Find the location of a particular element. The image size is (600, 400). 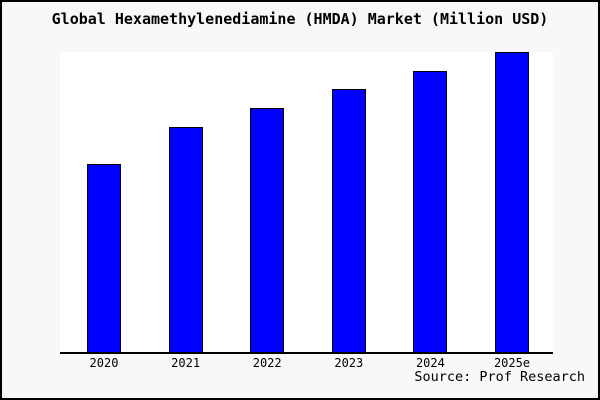

x-tick-label-2022: 2022 is located at coordinates (267, 363).